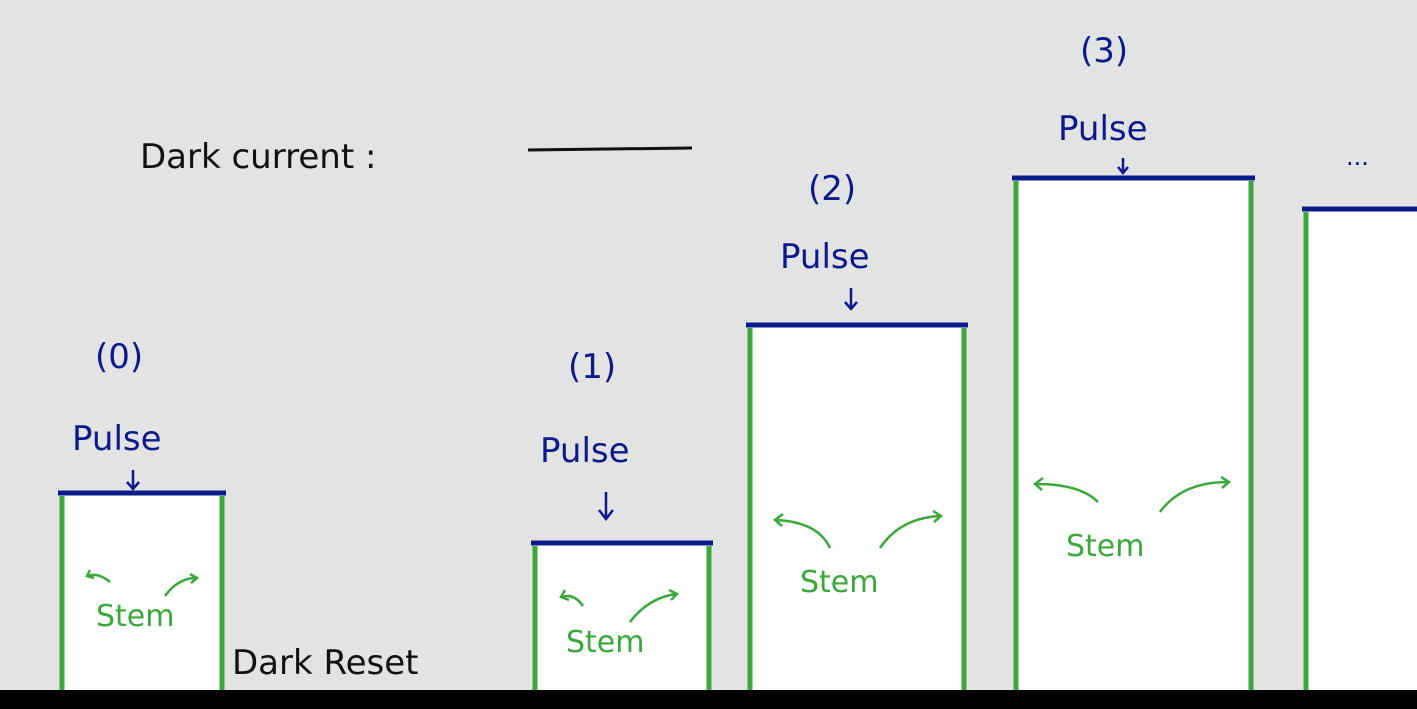 This screenshot has height=709, width=1417. I want to click on dark-current-label: Dark current :, so click(258, 157).